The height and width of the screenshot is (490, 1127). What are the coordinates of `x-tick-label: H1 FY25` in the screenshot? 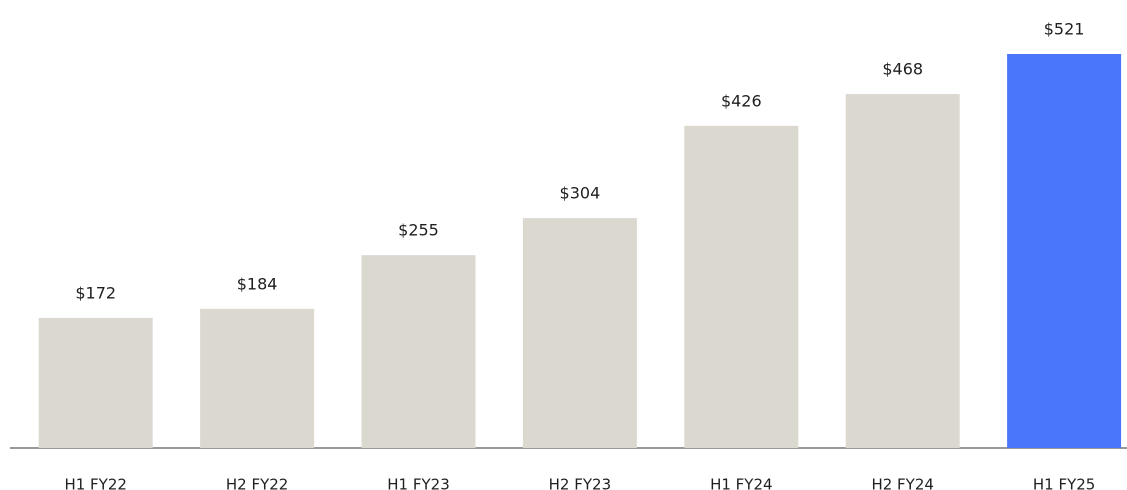 It's located at (1064, 483).